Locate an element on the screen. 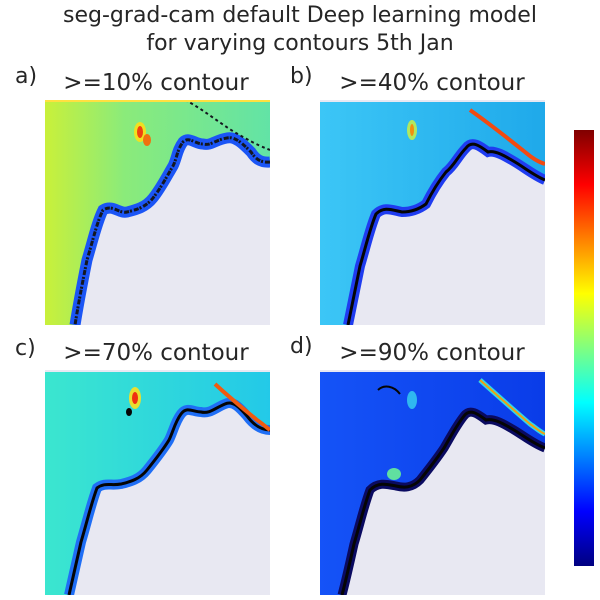 This screenshot has height=600, width=600. panel-a-heatmap-svg is located at coordinates (157, 212).